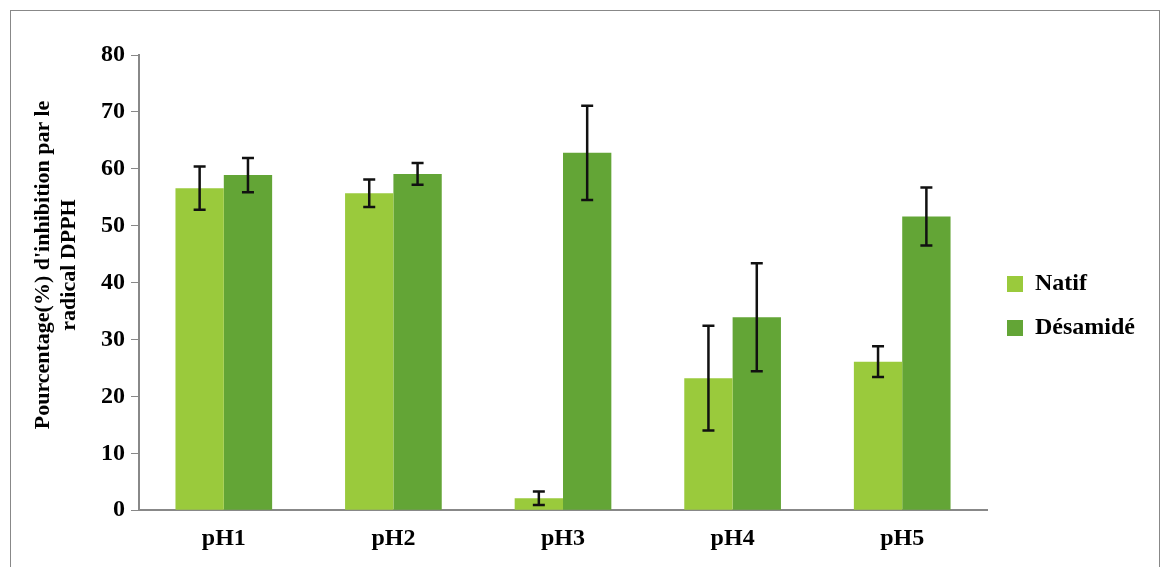 The image size is (1165, 567). What do you see at coordinates (1062, 282) in the screenshot?
I see `legend-label: Natif` at bounding box center [1062, 282].